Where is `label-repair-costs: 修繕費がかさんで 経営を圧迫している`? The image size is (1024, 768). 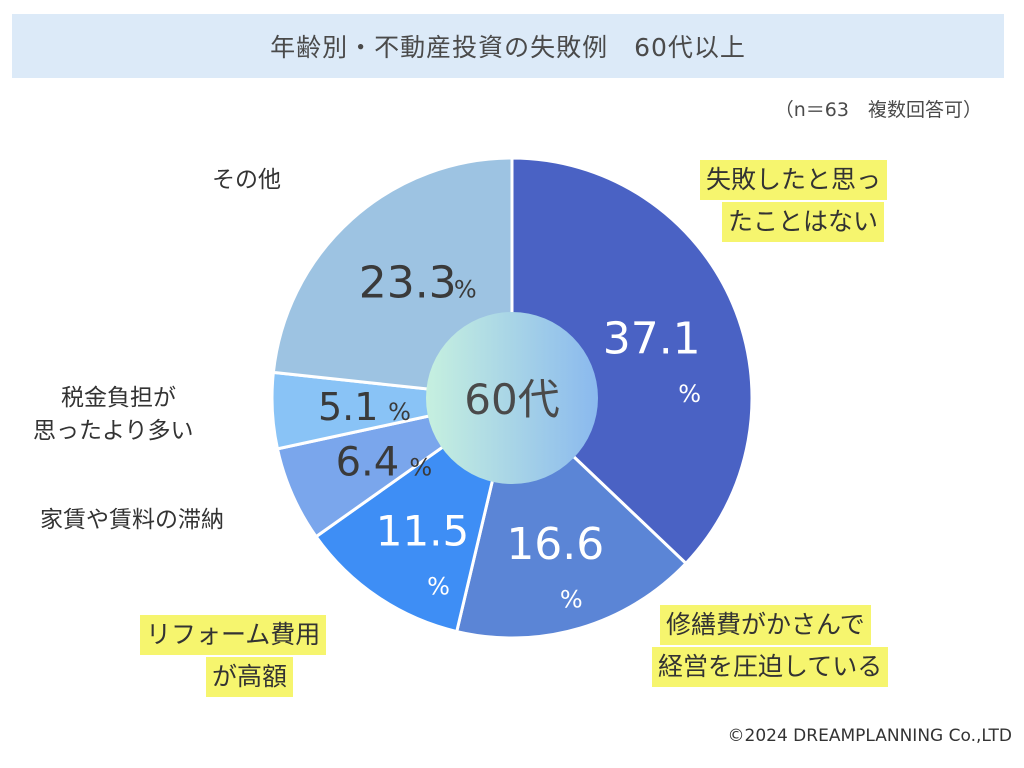 label-repair-costs: 修繕費がかさんで 経営を圧迫している is located at coordinates (770, 647).